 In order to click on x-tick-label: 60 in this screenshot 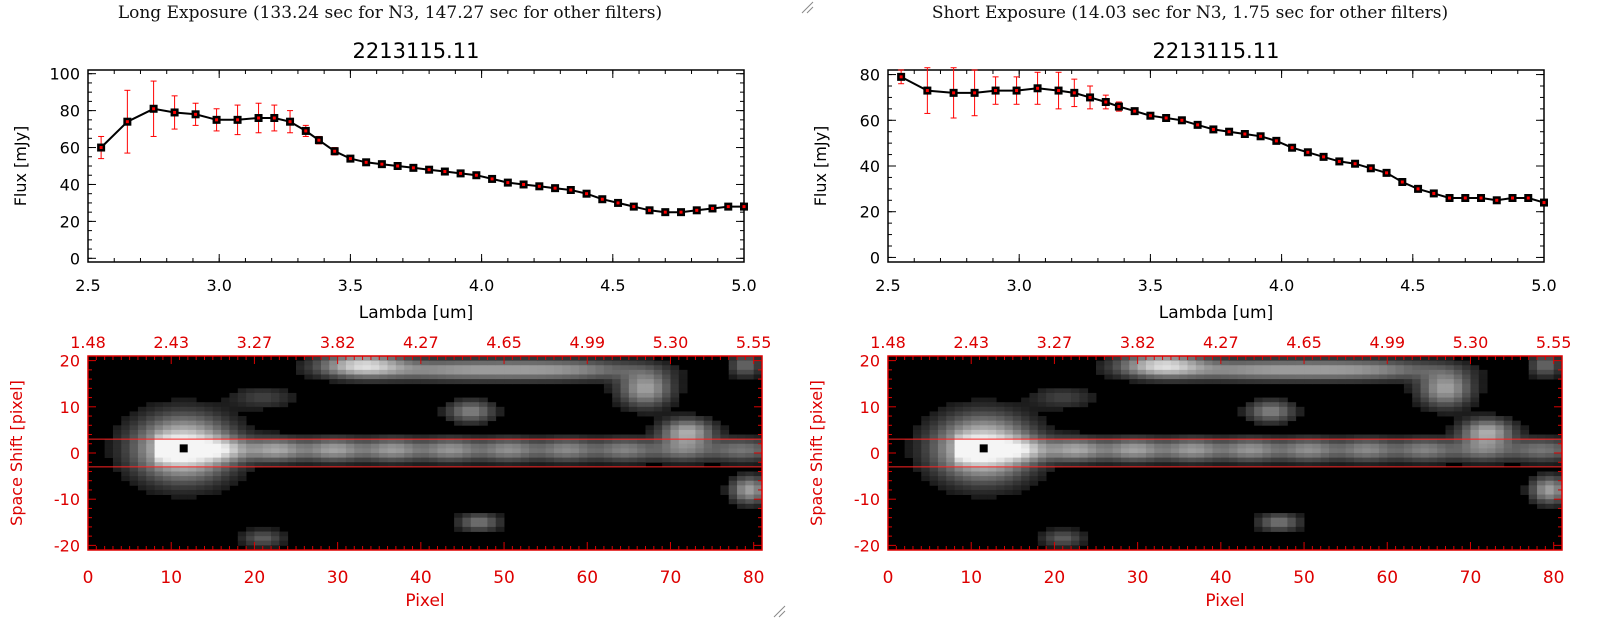, I will do `click(1387, 578)`.